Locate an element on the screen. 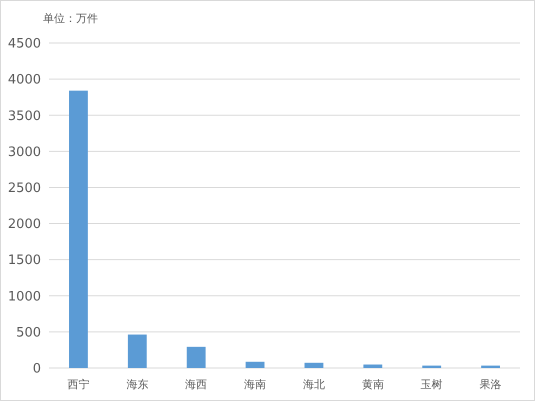  chart-title: 单位：万件 is located at coordinates (70, 18).